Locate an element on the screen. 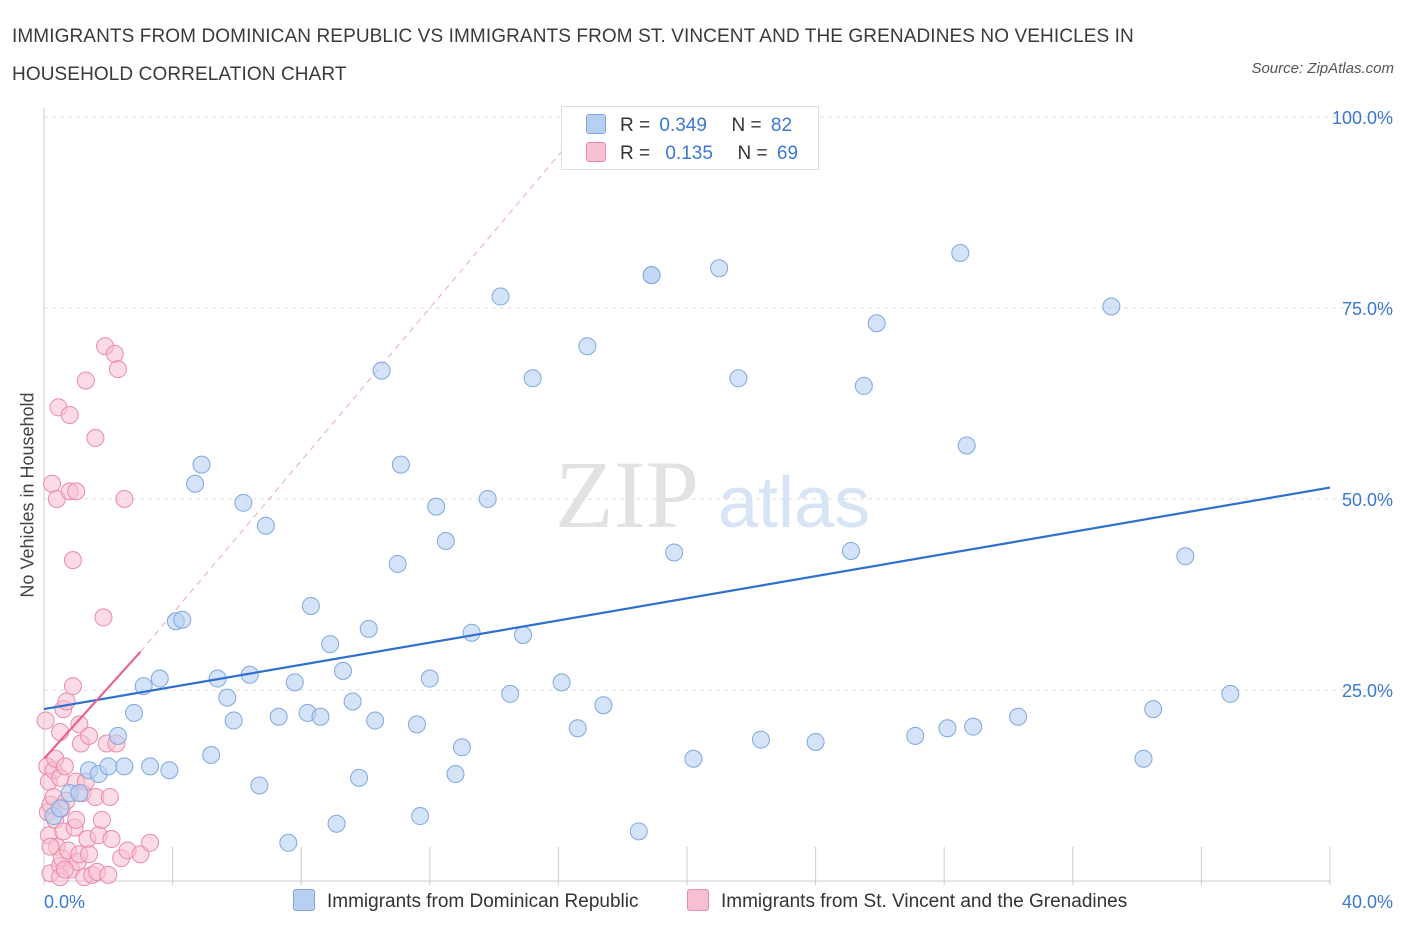  y-tick-label: 25.0% is located at coordinates (1367, 691).